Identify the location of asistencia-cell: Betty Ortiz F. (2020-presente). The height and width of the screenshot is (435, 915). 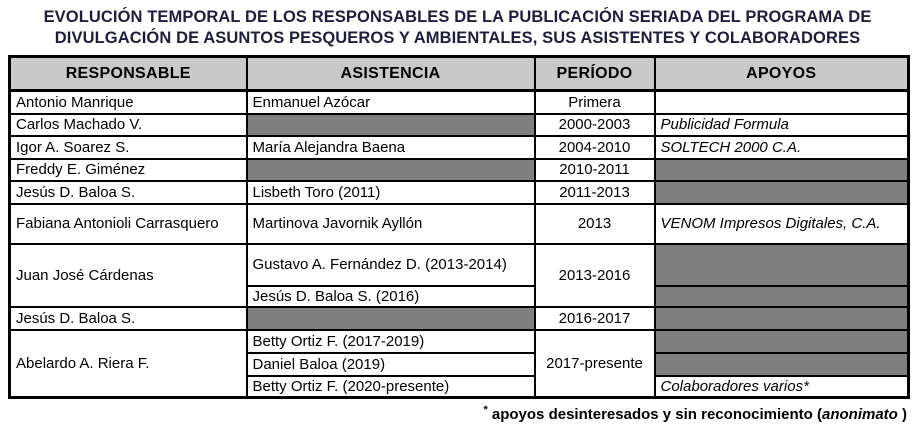
(390, 386).